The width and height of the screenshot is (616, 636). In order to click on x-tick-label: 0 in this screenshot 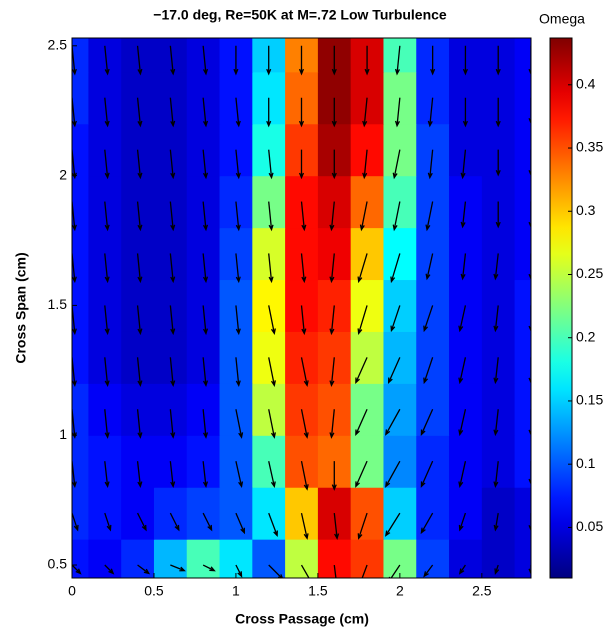, I will do `click(72, 591)`.